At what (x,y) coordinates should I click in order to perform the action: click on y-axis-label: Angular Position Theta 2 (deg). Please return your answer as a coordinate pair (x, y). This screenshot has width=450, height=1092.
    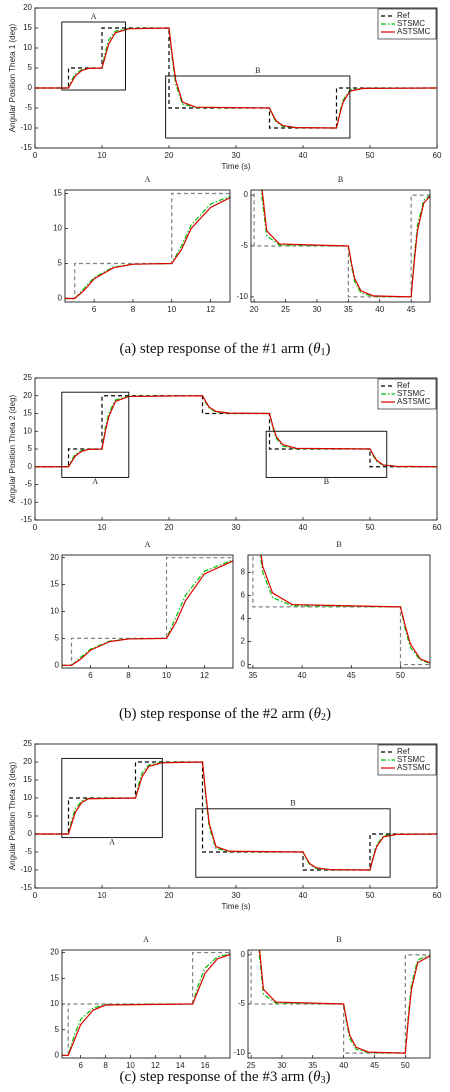
    Looking at the image, I should click on (12, 448).